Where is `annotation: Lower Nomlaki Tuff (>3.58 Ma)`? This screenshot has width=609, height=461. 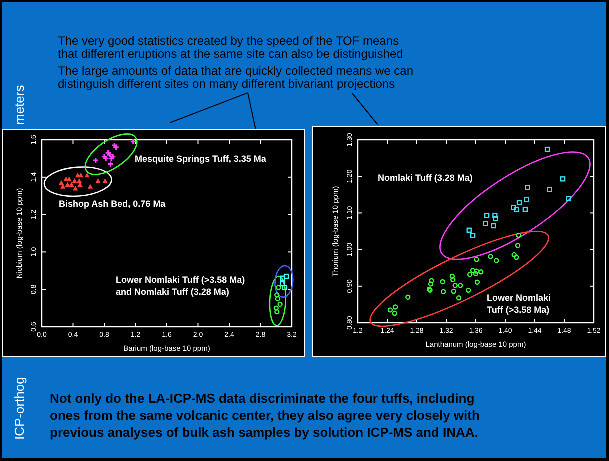
annotation: Lower Nomlaki Tuff (>3.58 Ma) is located at coordinates (519, 304).